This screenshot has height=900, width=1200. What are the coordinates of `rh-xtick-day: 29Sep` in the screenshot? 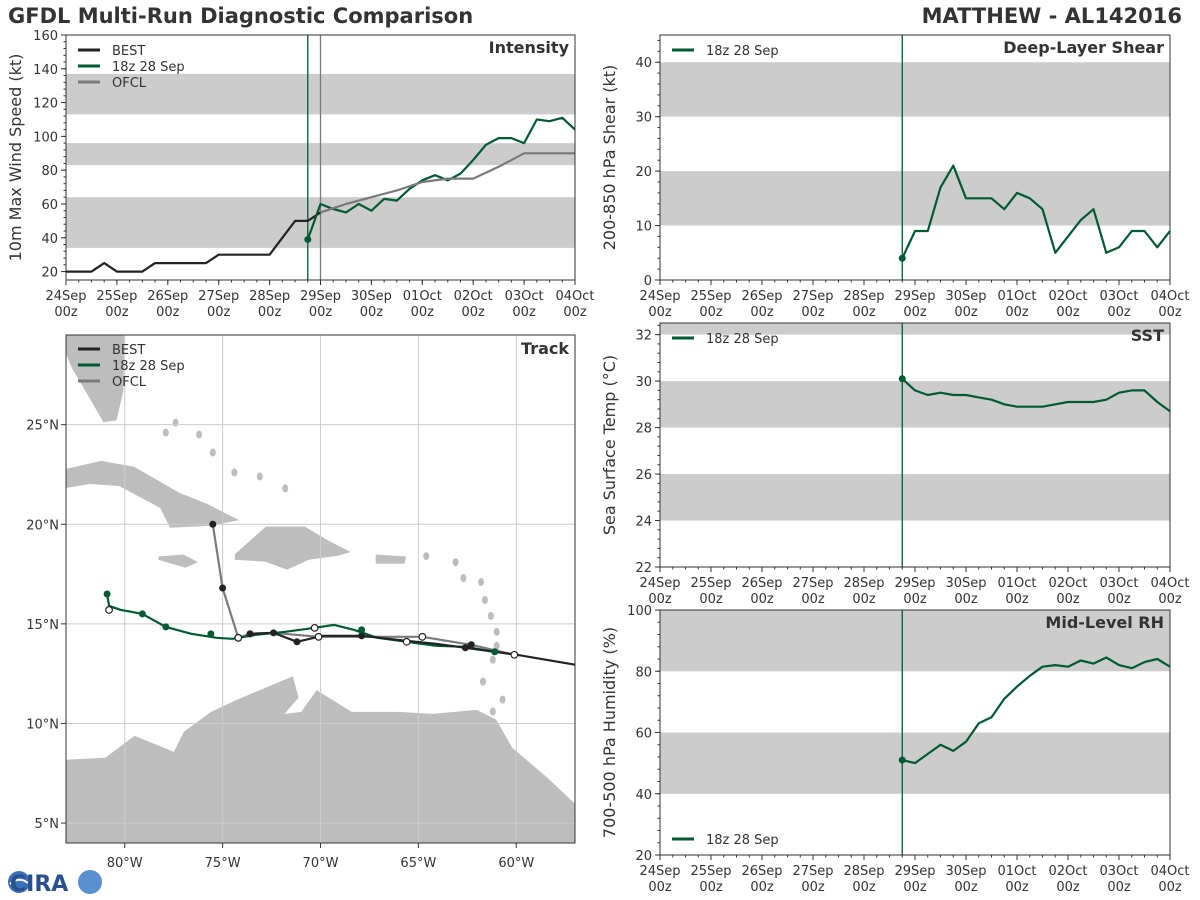 It's located at (914, 871).